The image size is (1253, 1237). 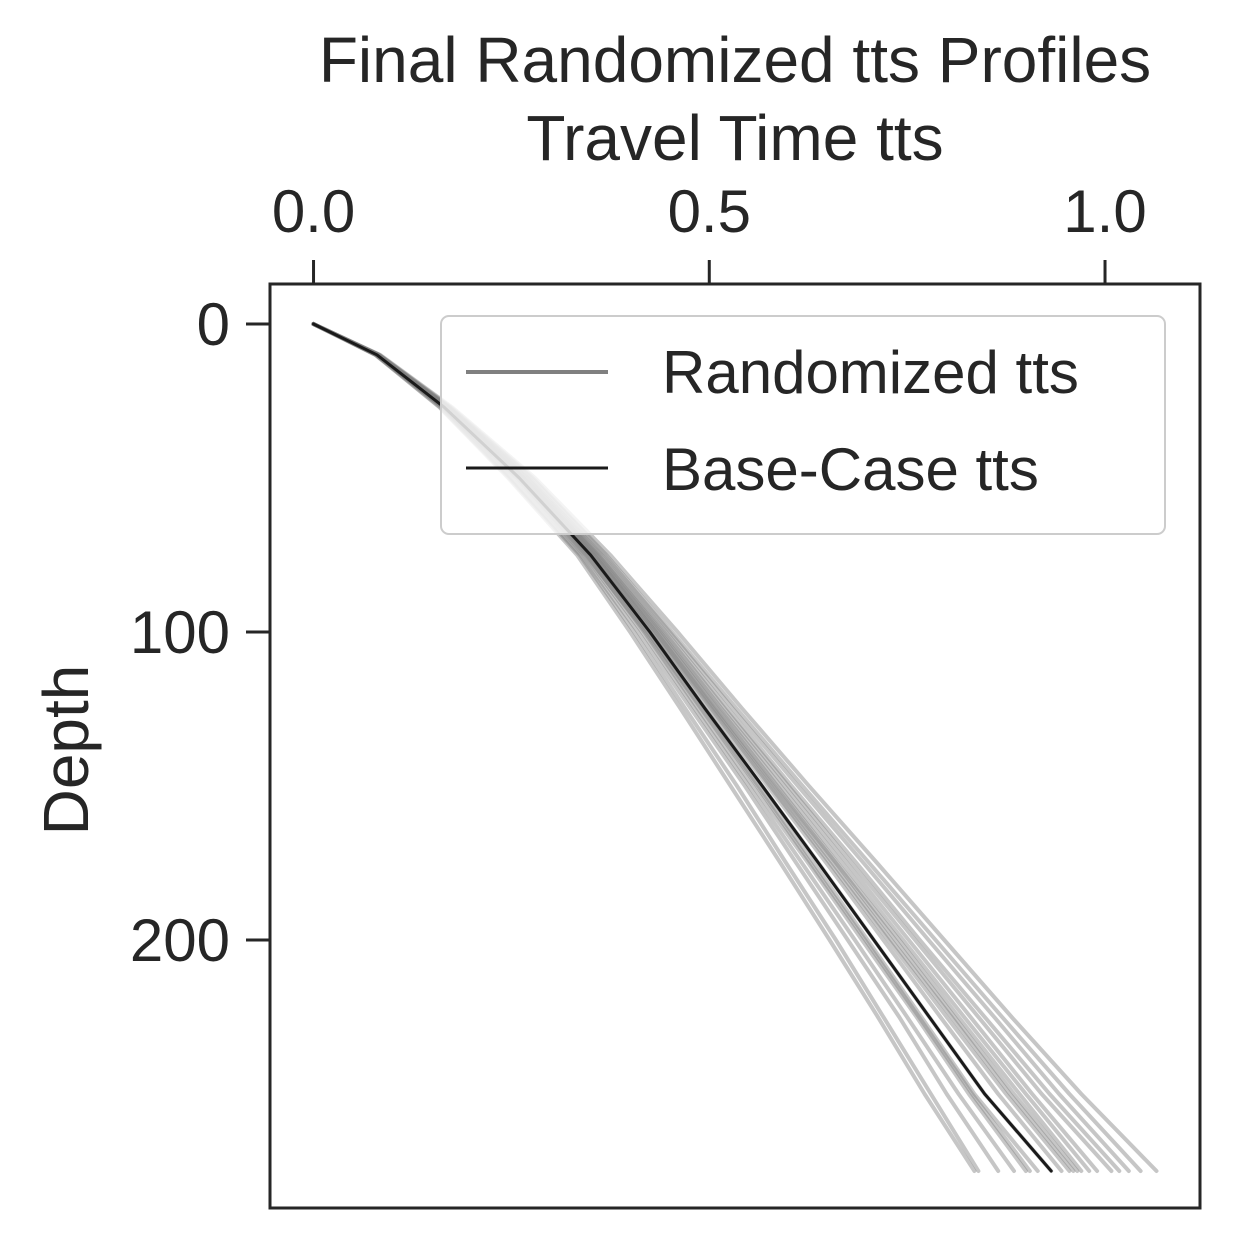 What do you see at coordinates (709, 211) in the screenshot?
I see `x-tick-label: 0.5` at bounding box center [709, 211].